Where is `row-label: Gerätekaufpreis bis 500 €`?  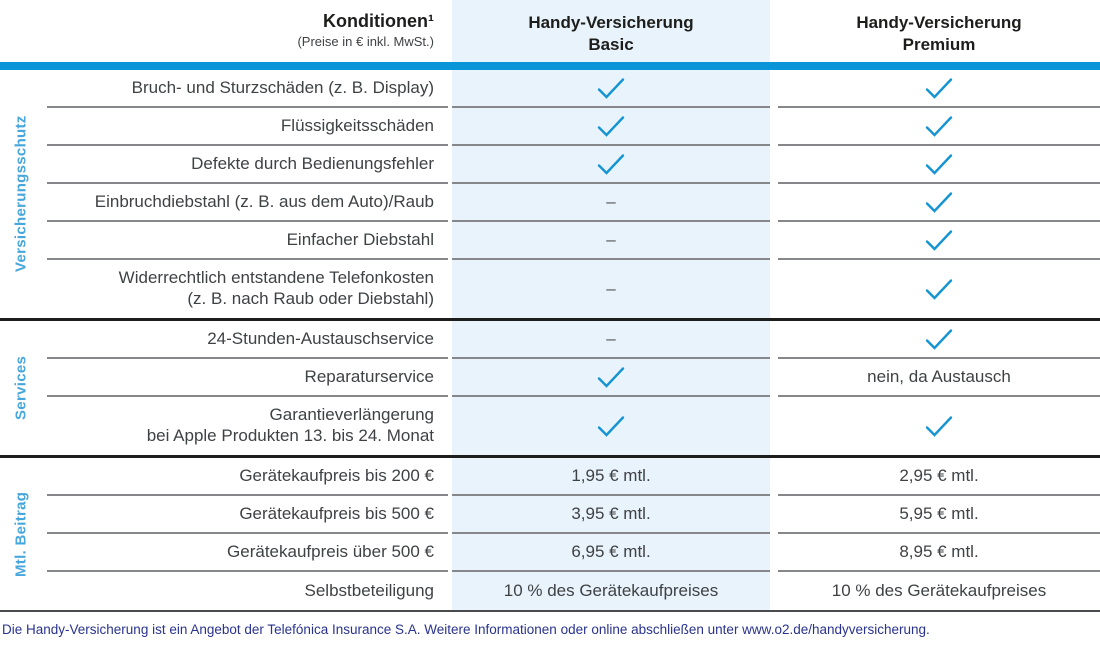 row-label: Gerätekaufpreis bis 500 € is located at coordinates (247, 515).